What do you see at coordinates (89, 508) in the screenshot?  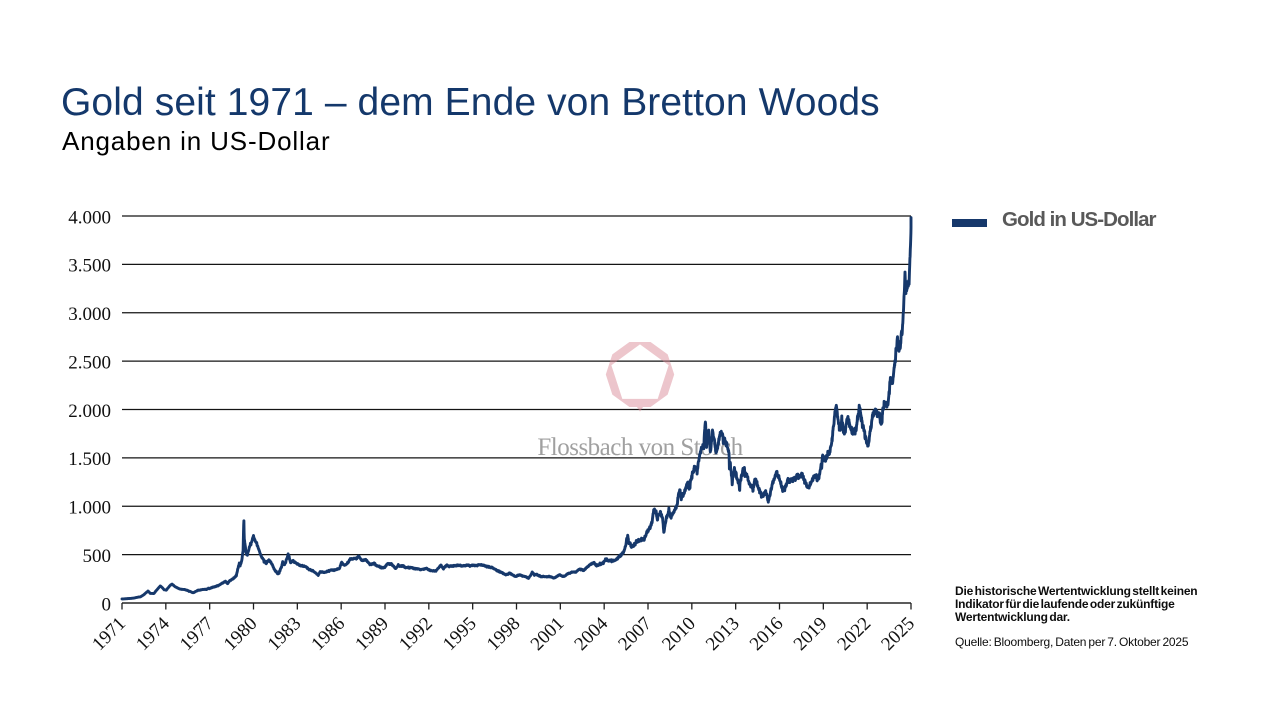 I see `svg-text: 1.000` at bounding box center [89, 508].